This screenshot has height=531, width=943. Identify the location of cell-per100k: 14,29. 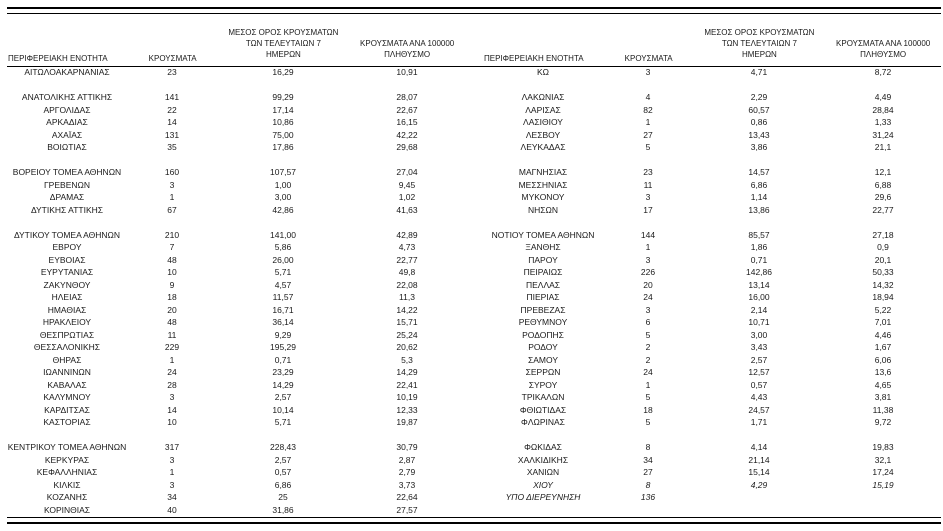
(407, 372).